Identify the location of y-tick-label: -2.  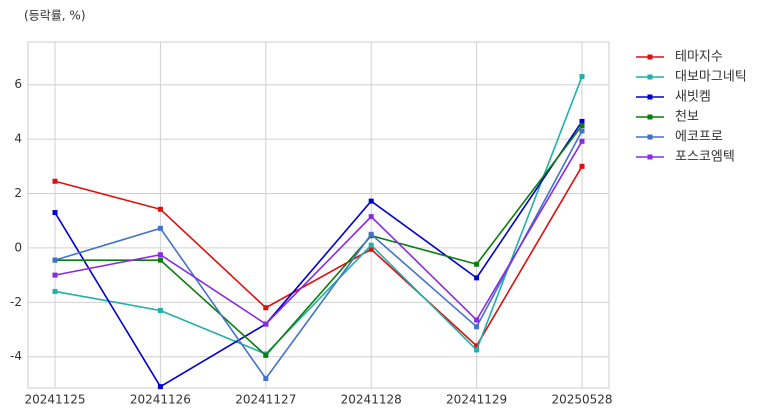
(16, 302).